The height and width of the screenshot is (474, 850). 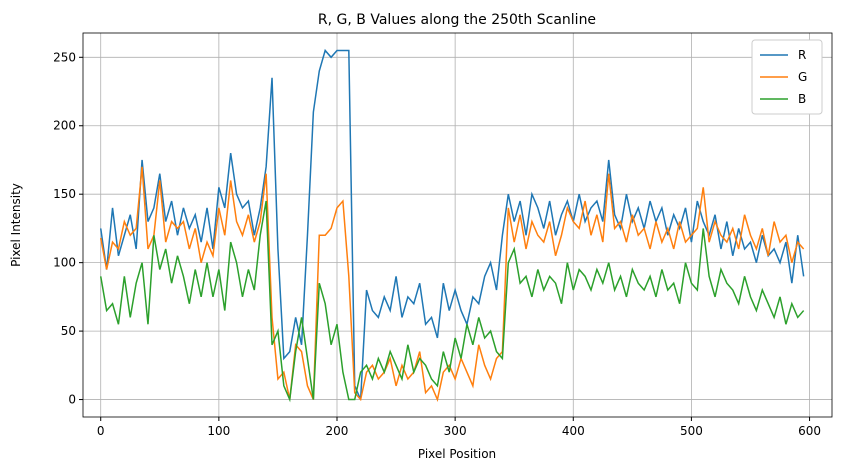 I want to click on legend-label: G, so click(x=802, y=77).